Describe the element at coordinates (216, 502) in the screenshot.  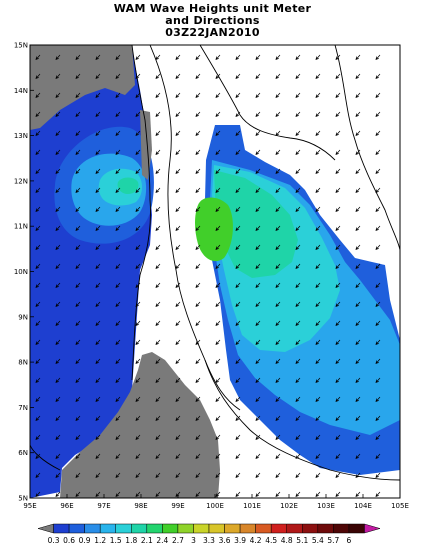
I see `longitude-labels: 95E 96E 97E 98E 99E 100E 101E 102E 103E 104E 105E` at that location.